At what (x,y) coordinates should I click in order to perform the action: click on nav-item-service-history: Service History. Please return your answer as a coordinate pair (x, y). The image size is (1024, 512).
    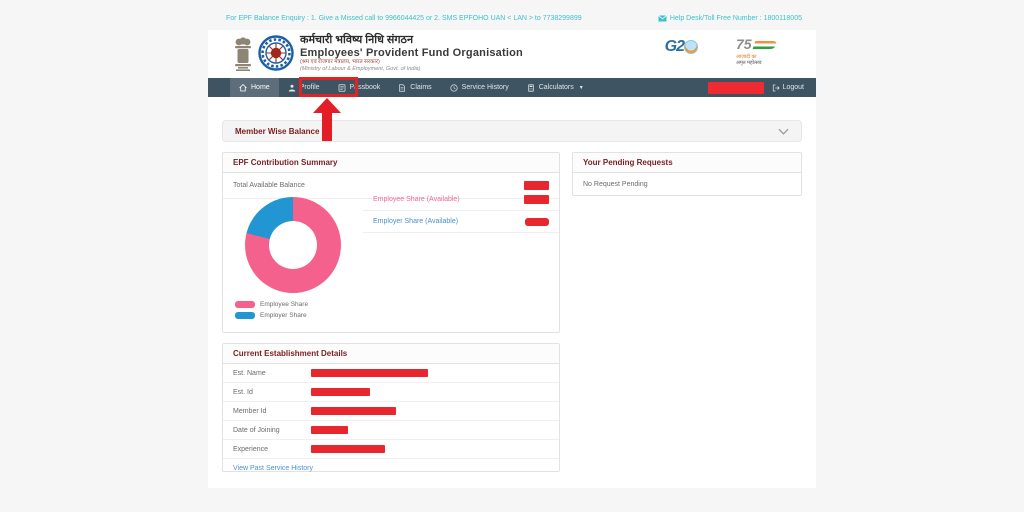
    Looking at the image, I should click on (479, 87).